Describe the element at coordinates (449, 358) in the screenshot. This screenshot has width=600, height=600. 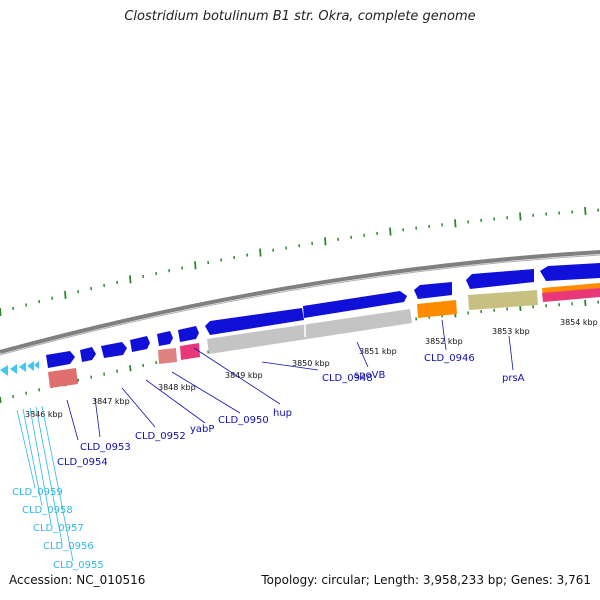
I see `gene-label: CLD_0946` at that location.